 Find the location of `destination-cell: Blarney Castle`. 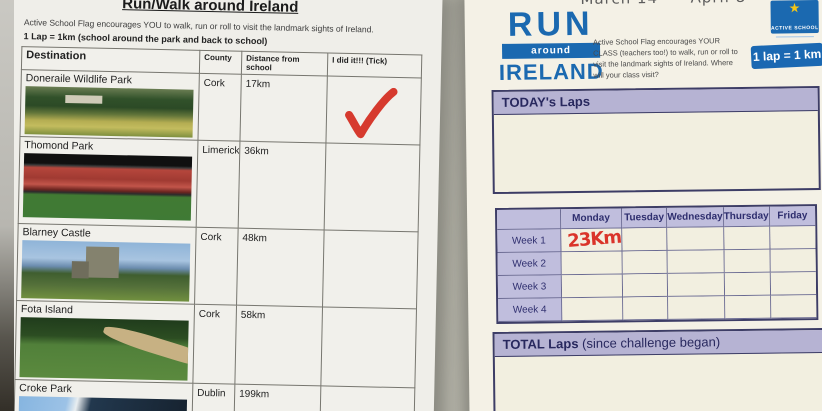

destination-cell: Blarney Castle is located at coordinates (106, 264).